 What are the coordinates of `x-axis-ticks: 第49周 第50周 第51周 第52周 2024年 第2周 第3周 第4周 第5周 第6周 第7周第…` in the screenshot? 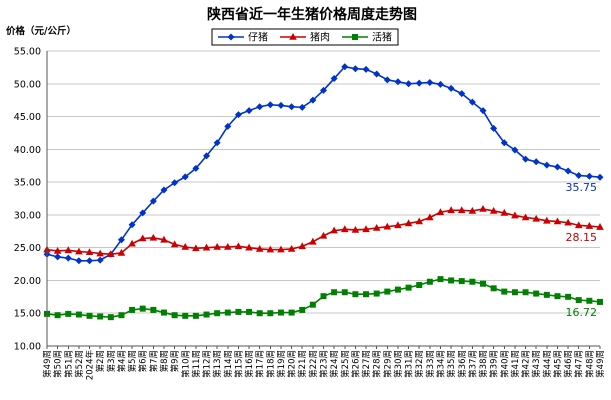 It's located at (324, 363).